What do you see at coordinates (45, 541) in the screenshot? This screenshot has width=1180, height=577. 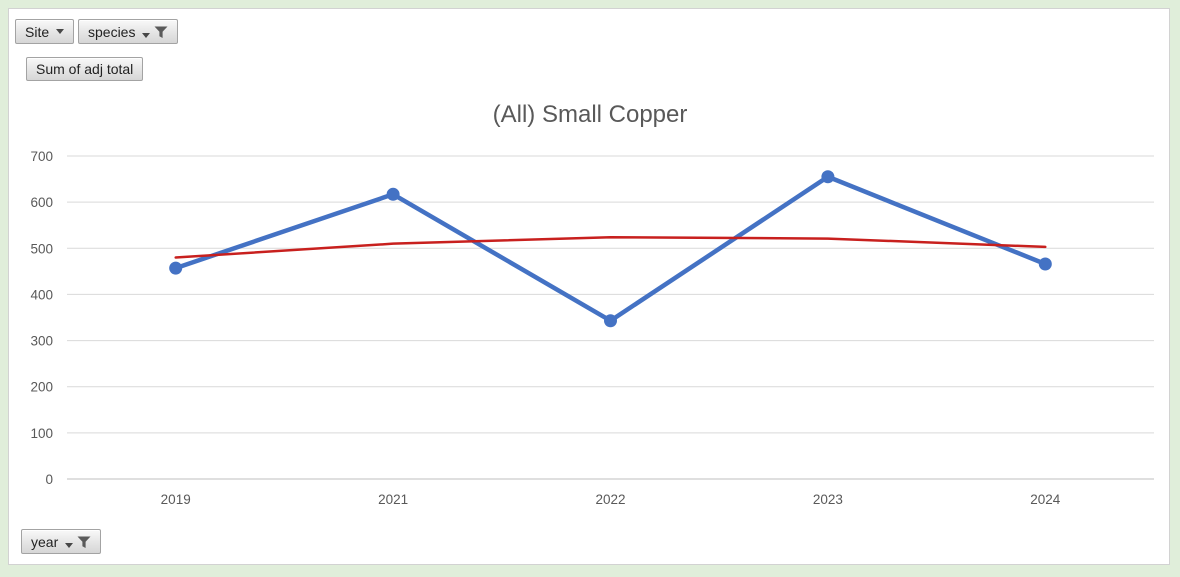 I see `year-field-label: year` at bounding box center [45, 541].